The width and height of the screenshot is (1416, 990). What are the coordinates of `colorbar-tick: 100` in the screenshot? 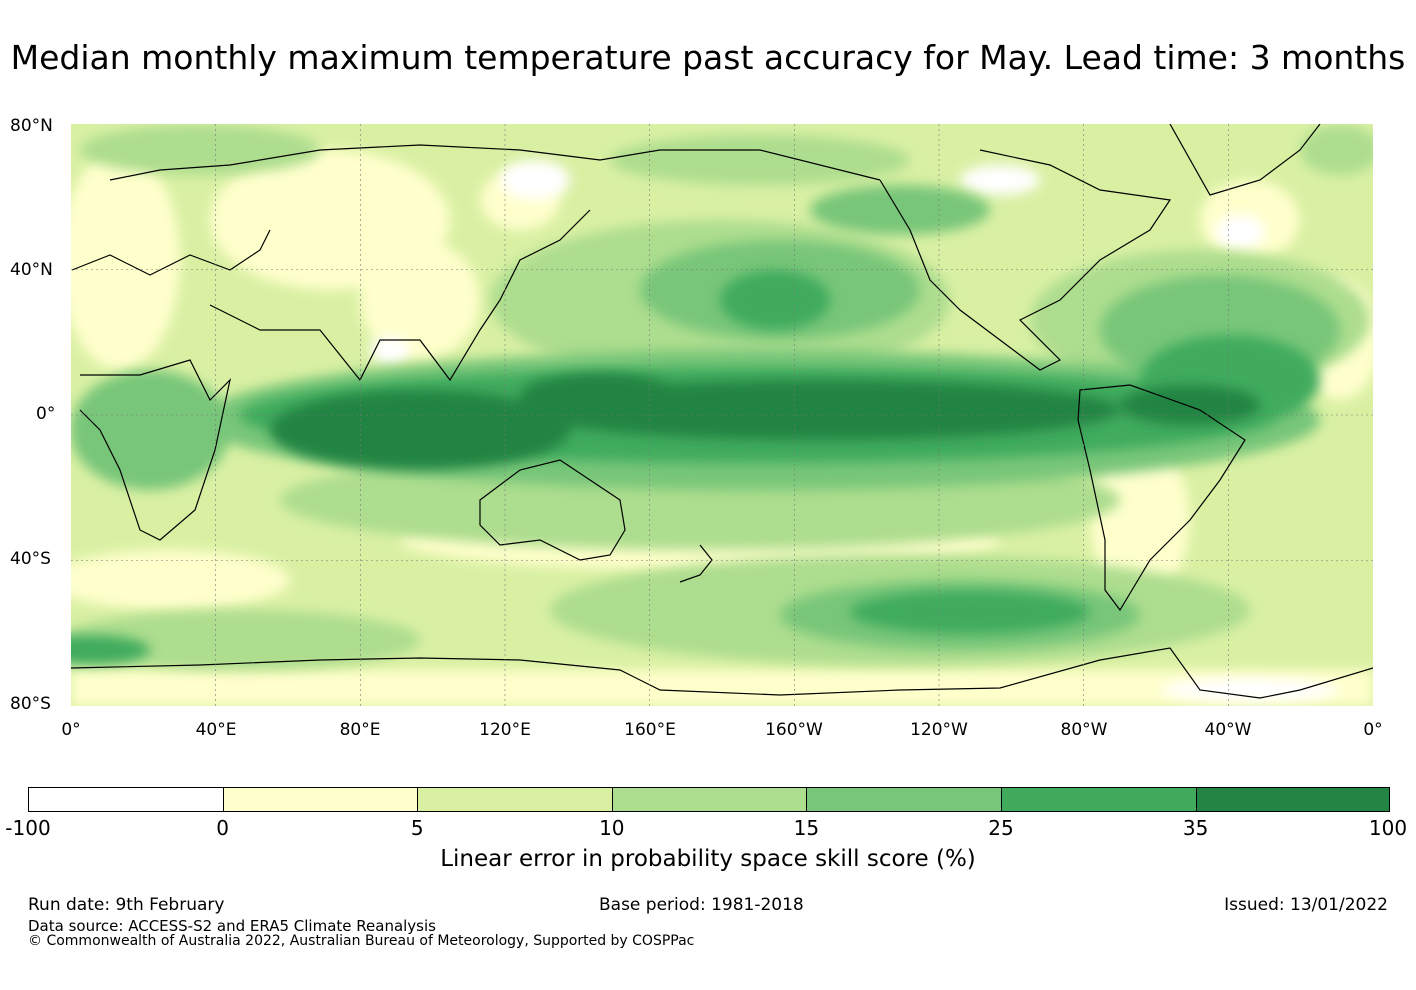 It's located at (1388, 828).